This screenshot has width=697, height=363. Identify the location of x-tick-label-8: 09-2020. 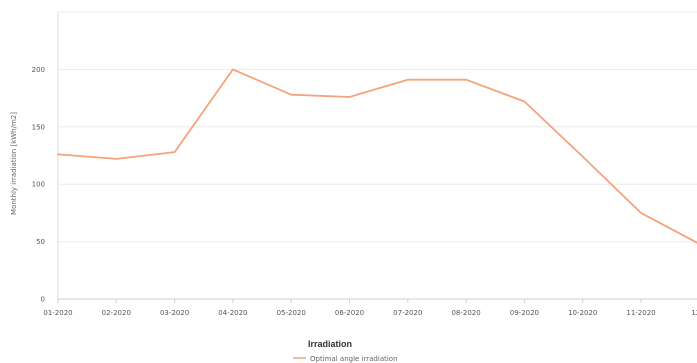
(524, 313).